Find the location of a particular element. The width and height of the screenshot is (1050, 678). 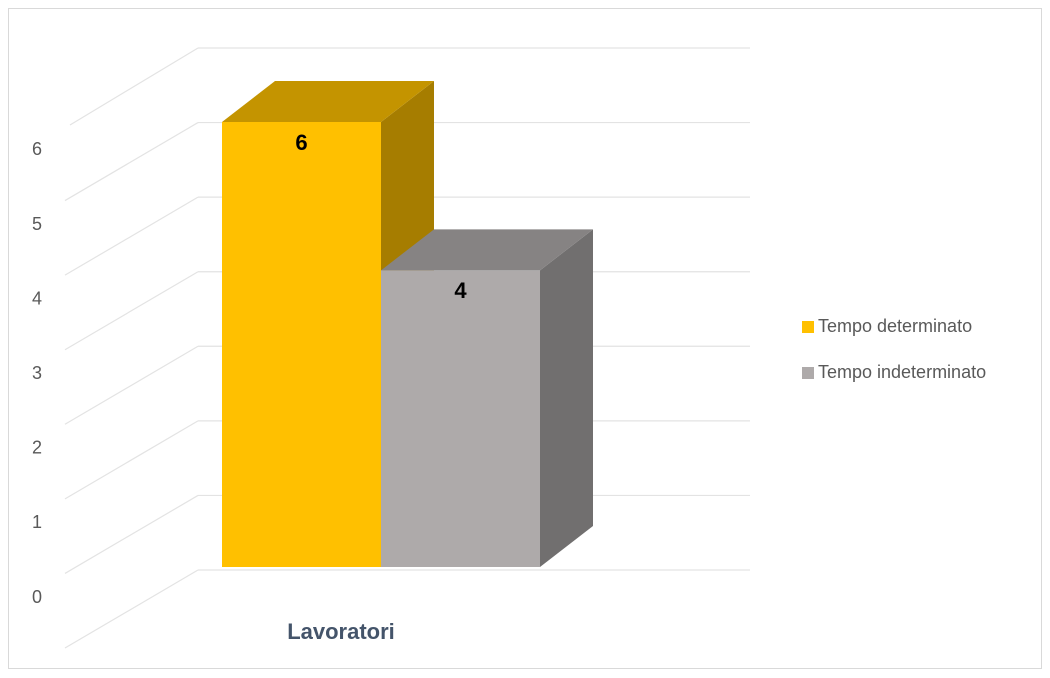

y-tick-label: 4 is located at coordinates (37, 298).